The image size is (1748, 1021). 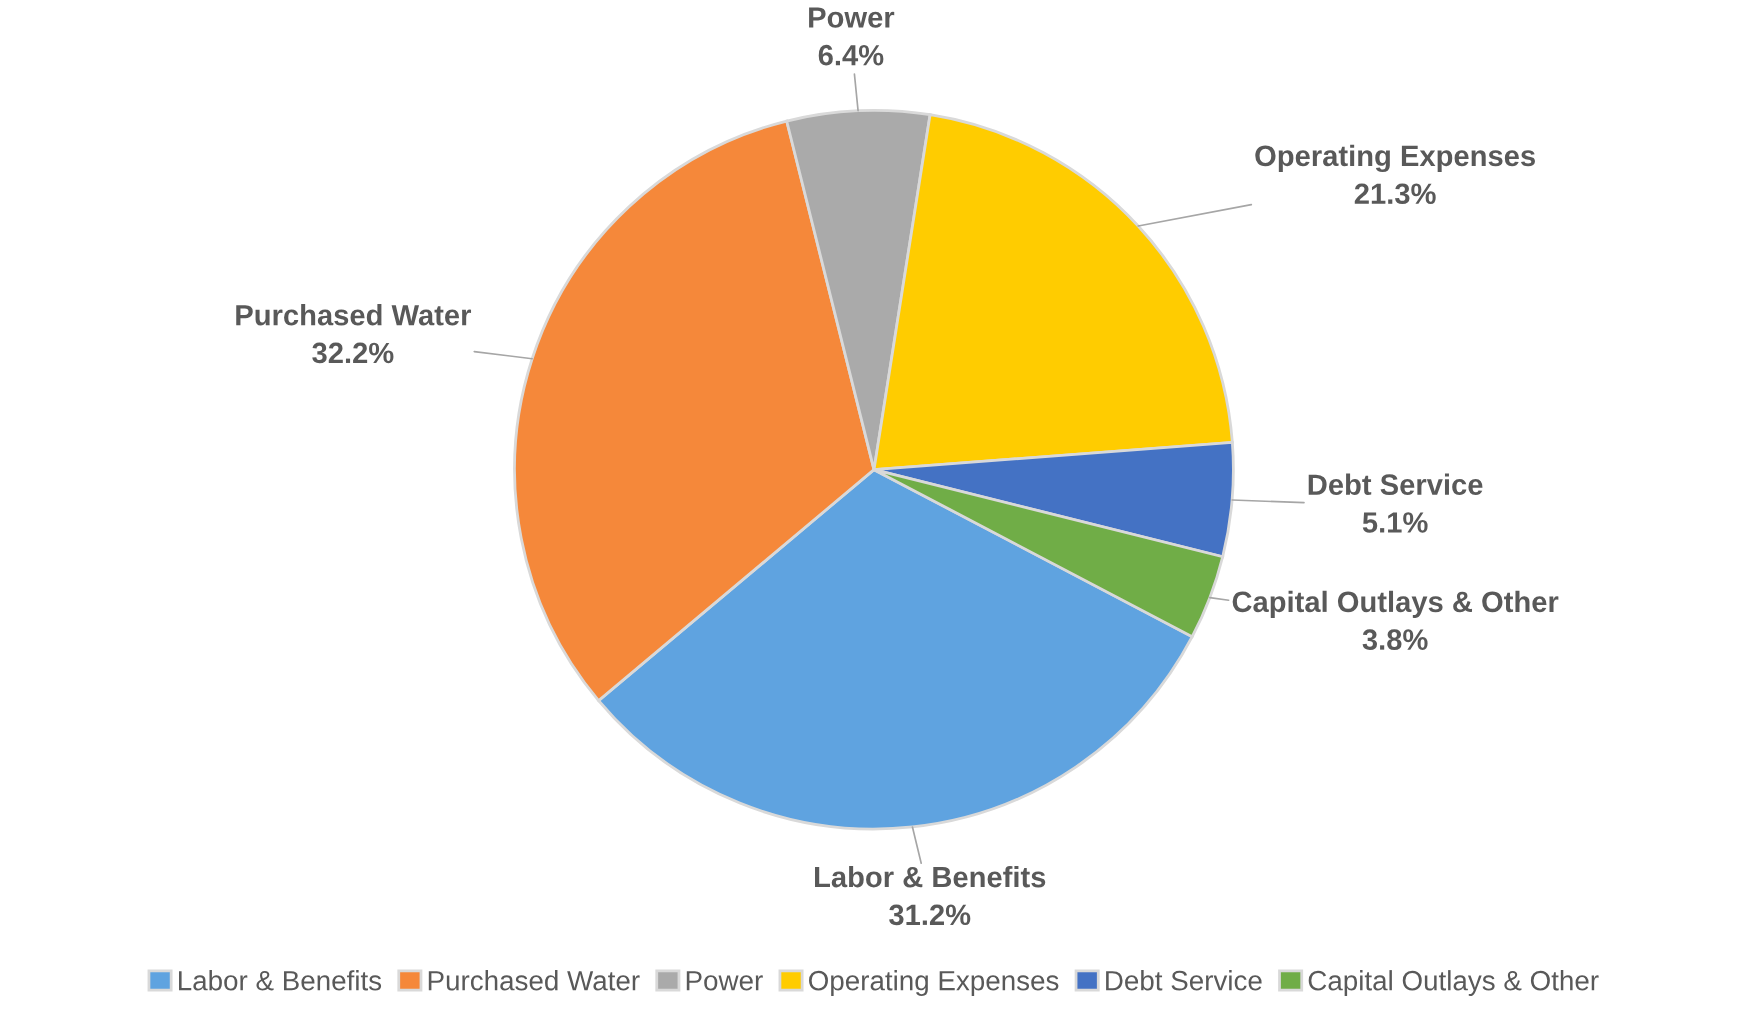 I want to click on data-label: 31.2%, so click(x=930, y=915).